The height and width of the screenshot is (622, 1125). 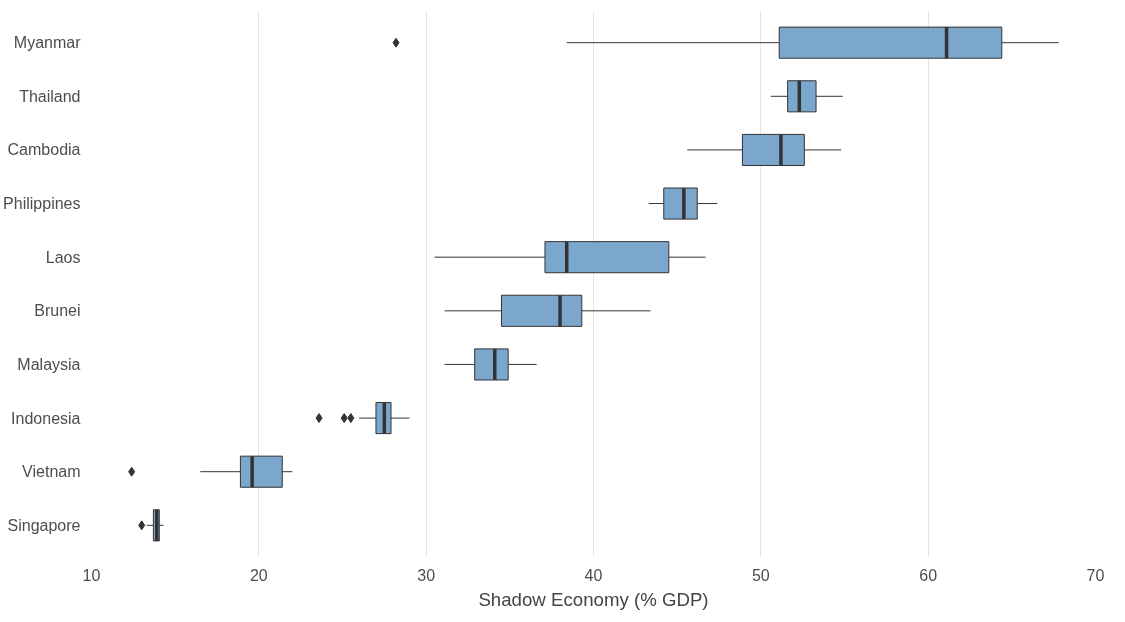 I want to click on x-tick-label: 40, so click(x=593, y=575).